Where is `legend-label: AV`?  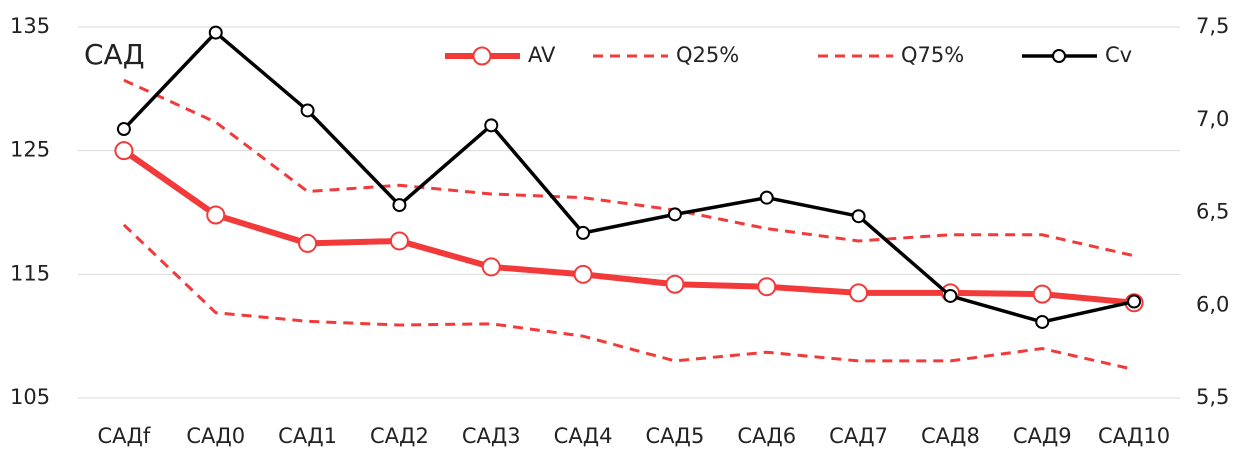 legend-label: AV is located at coordinates (542, 55).